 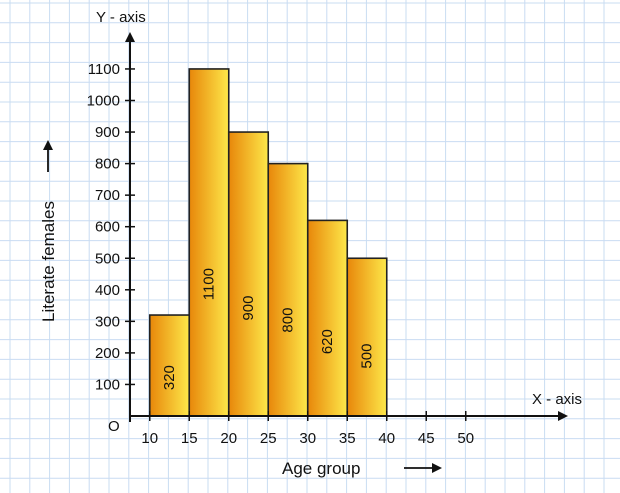 What do you see at coordinates (107, 195) in the screenshot?
I see `y-tick-label: 700` at bounding box center [107, 195].